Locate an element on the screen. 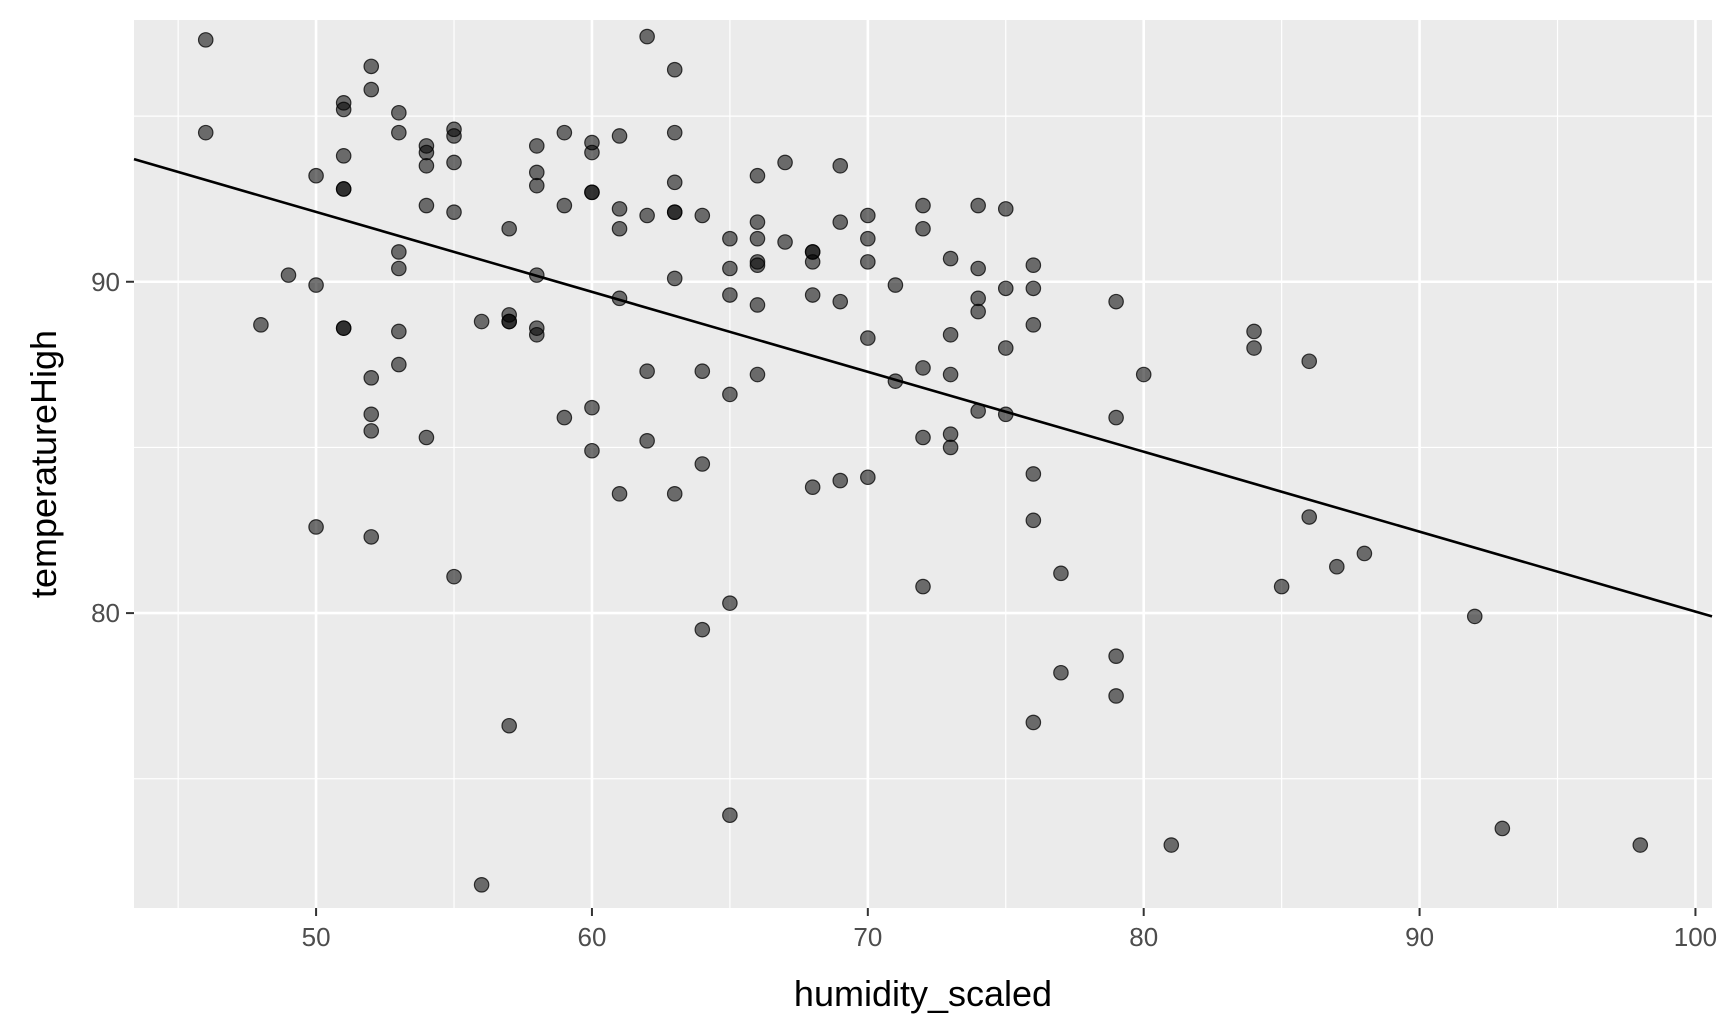 The image size is (1728, 1036). x-axis-title: humidity_scaled is located at coordinates (923, 993).